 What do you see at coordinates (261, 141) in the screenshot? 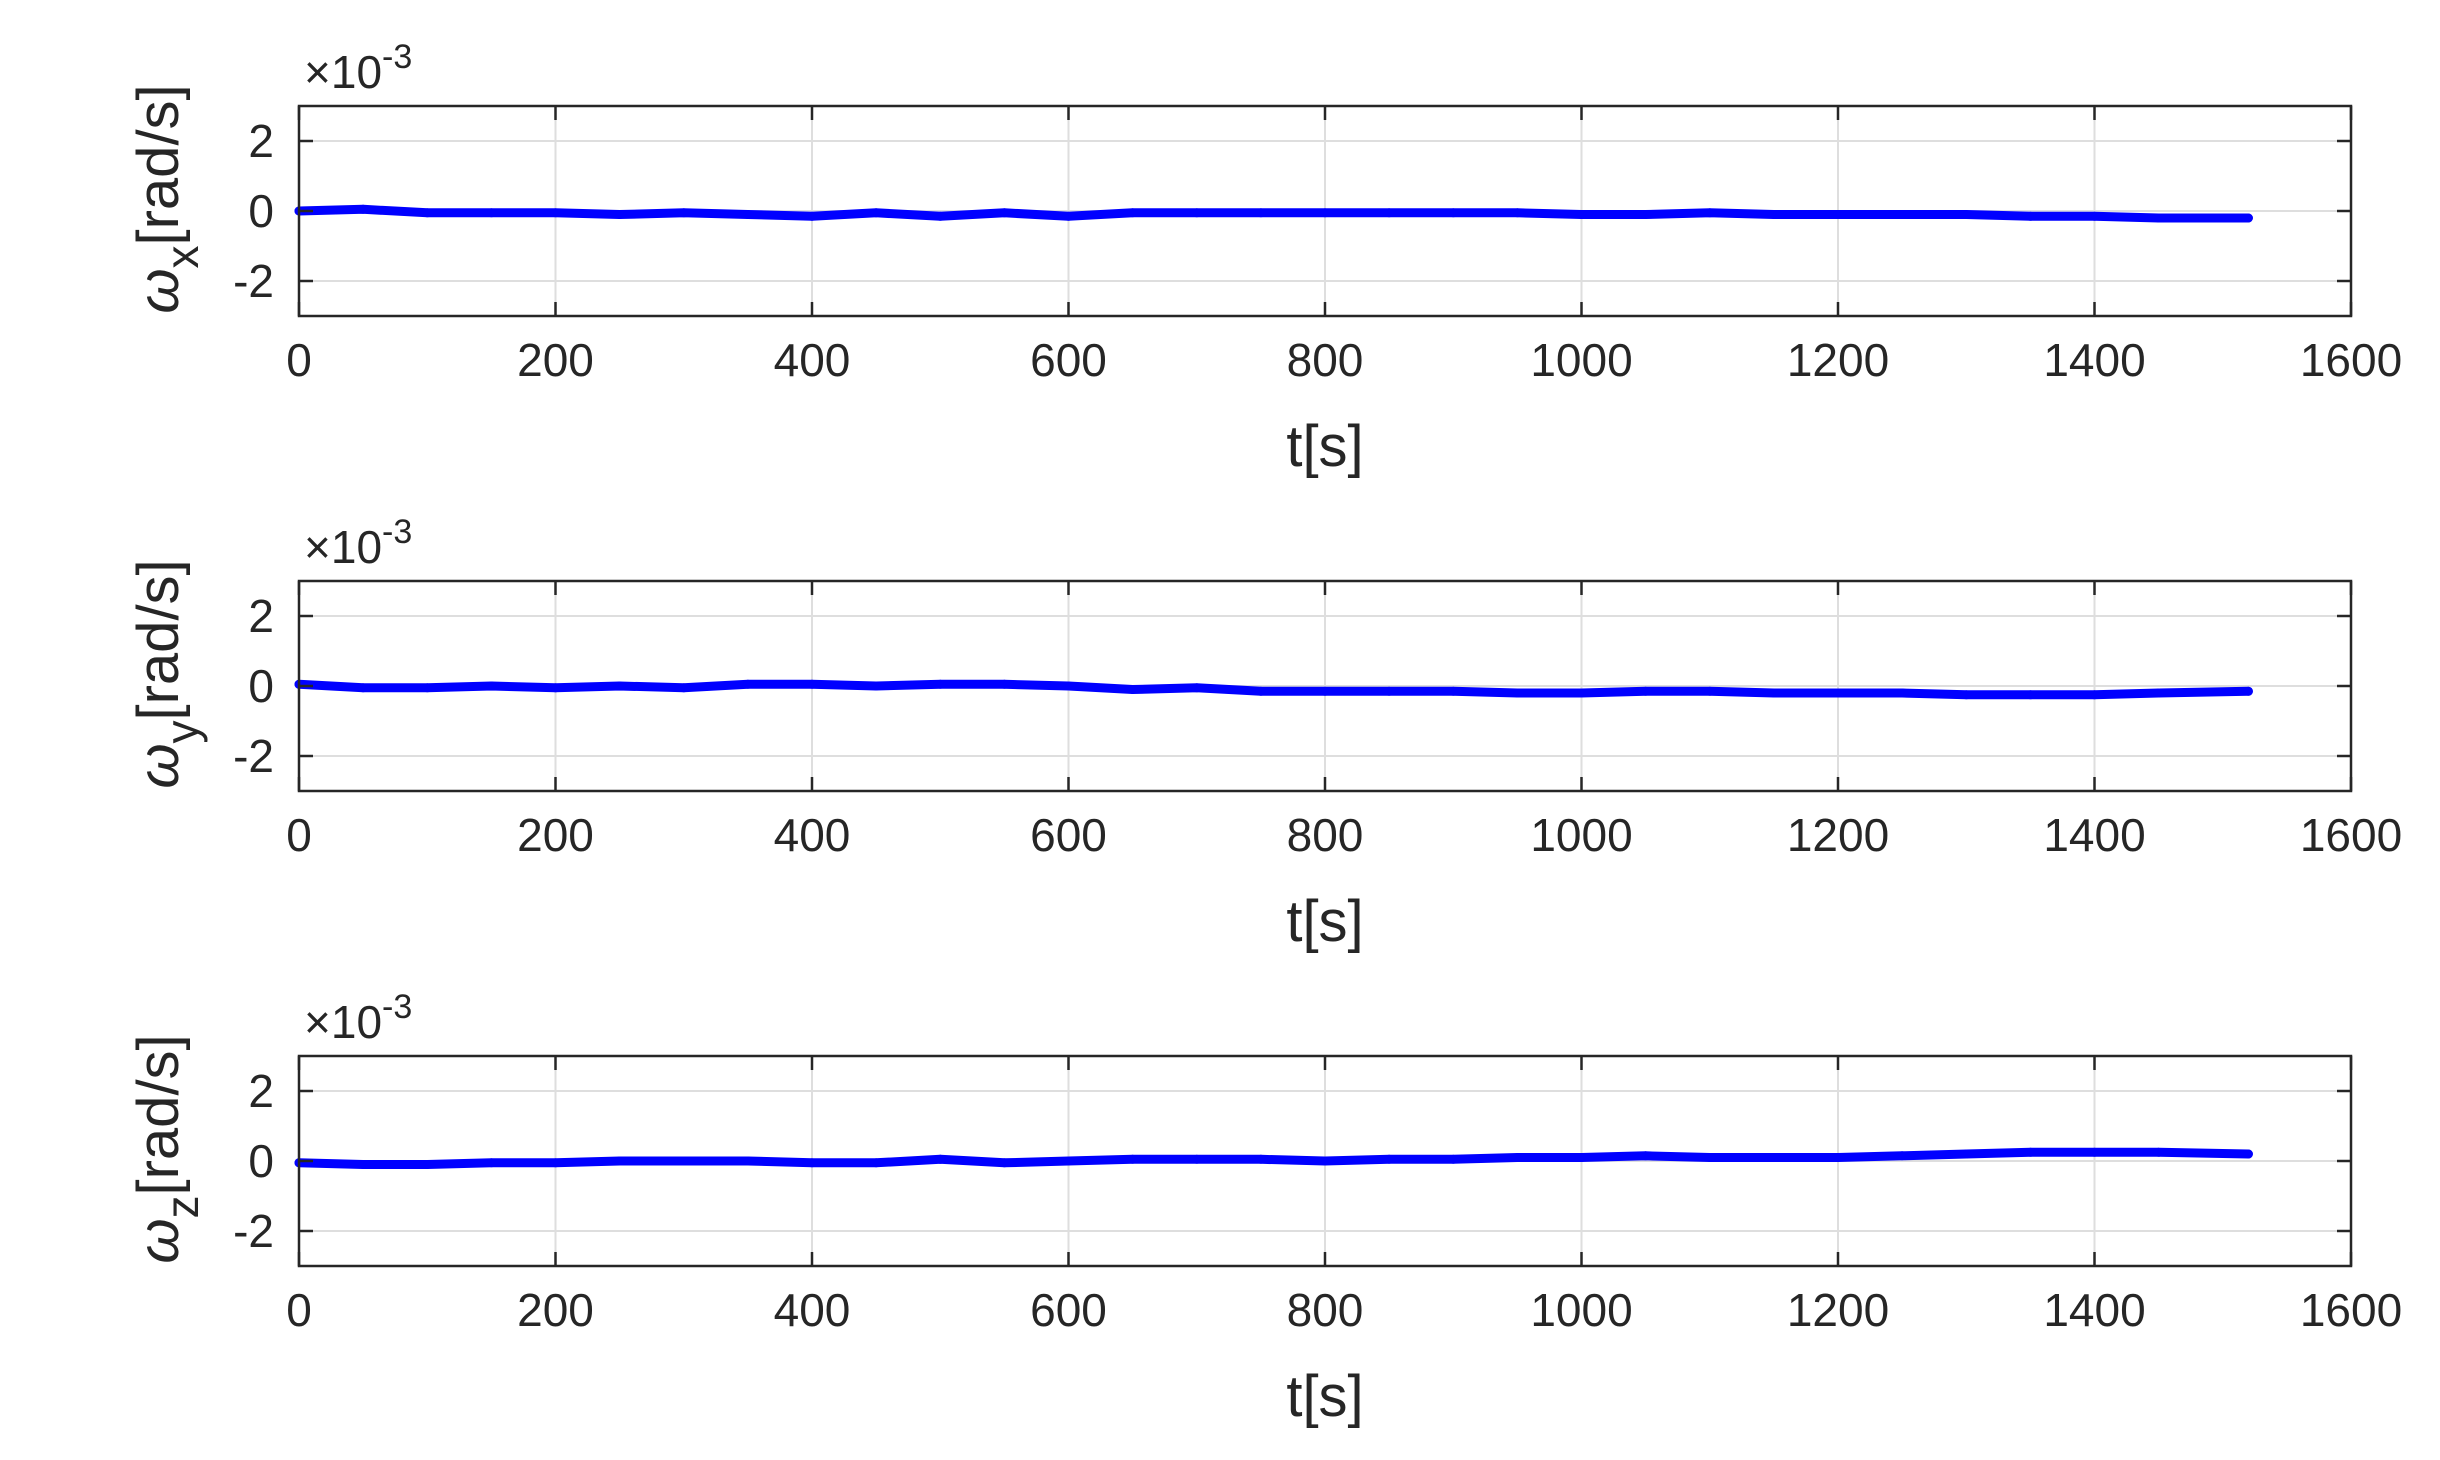
I see `y-tick-label: 2` at bounding box center [261, 141].